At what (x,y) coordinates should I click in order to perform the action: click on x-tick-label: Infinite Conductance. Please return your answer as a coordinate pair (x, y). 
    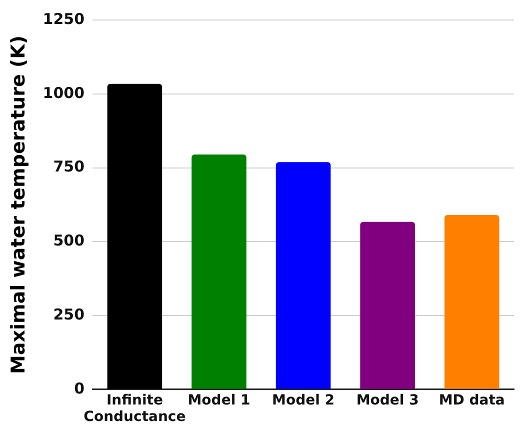
    Looking at the image, I should click on (135, 409).